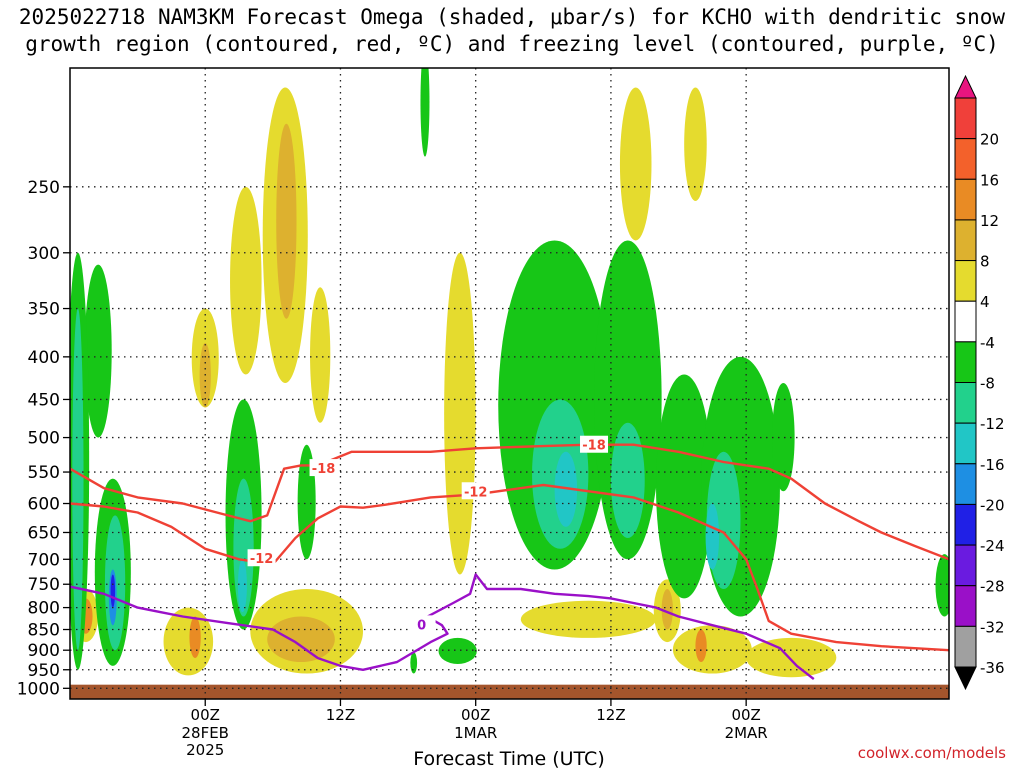  I want to click on credit-link: coolwx.com/models, so click(931, 753).